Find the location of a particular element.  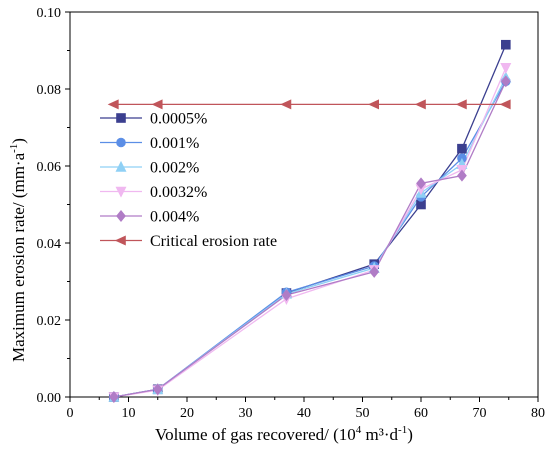

x-tick-label: 40 is located at coordinates (304, 413).